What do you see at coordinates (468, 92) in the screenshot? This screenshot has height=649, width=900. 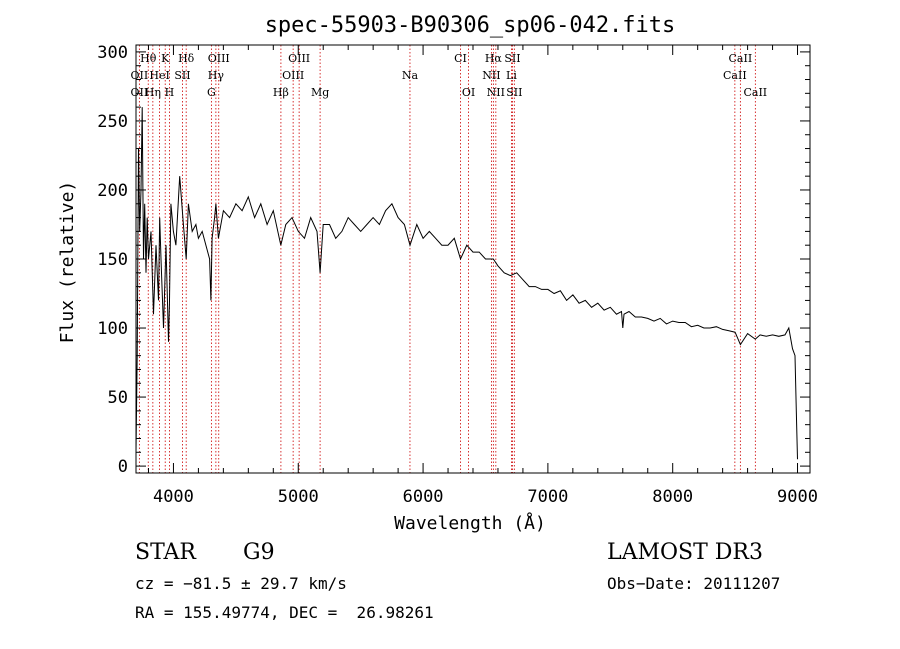 I see `line-label-oi: OI` at bounding box center [468, 92].